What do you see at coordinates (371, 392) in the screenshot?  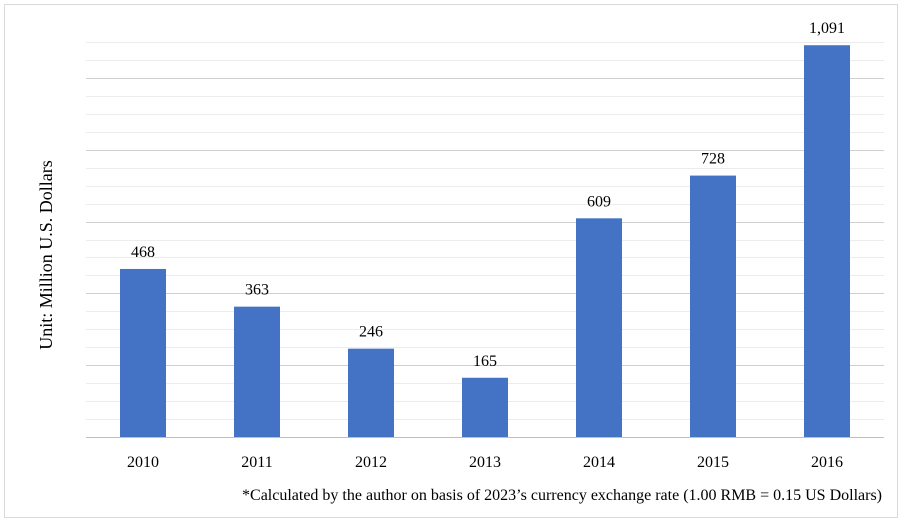 I see `bar-2012` at bounding box center [371, 392].